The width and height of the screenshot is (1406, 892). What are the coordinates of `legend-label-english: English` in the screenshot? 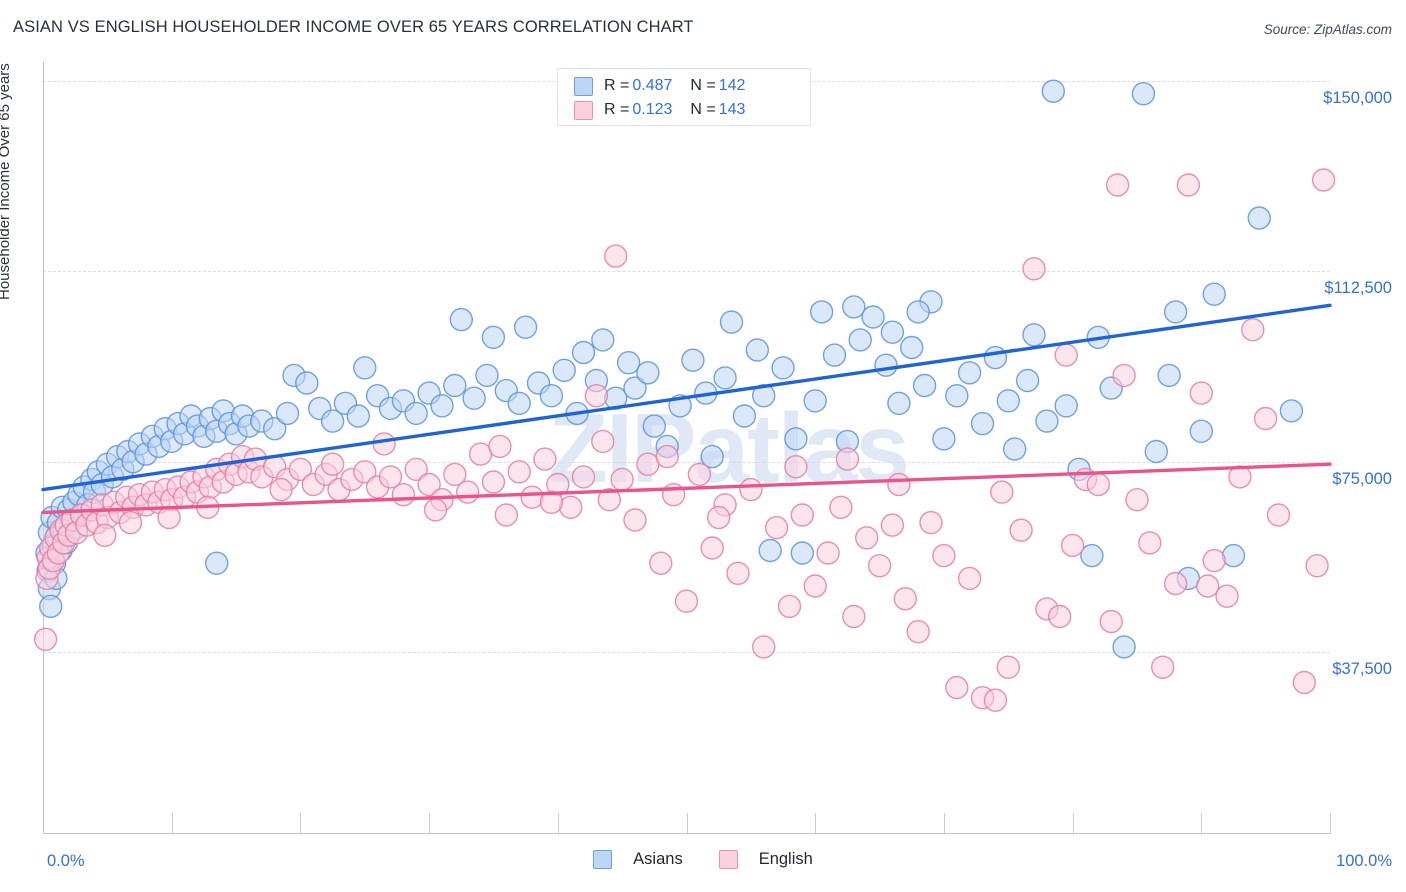 It's located at (785, 859).